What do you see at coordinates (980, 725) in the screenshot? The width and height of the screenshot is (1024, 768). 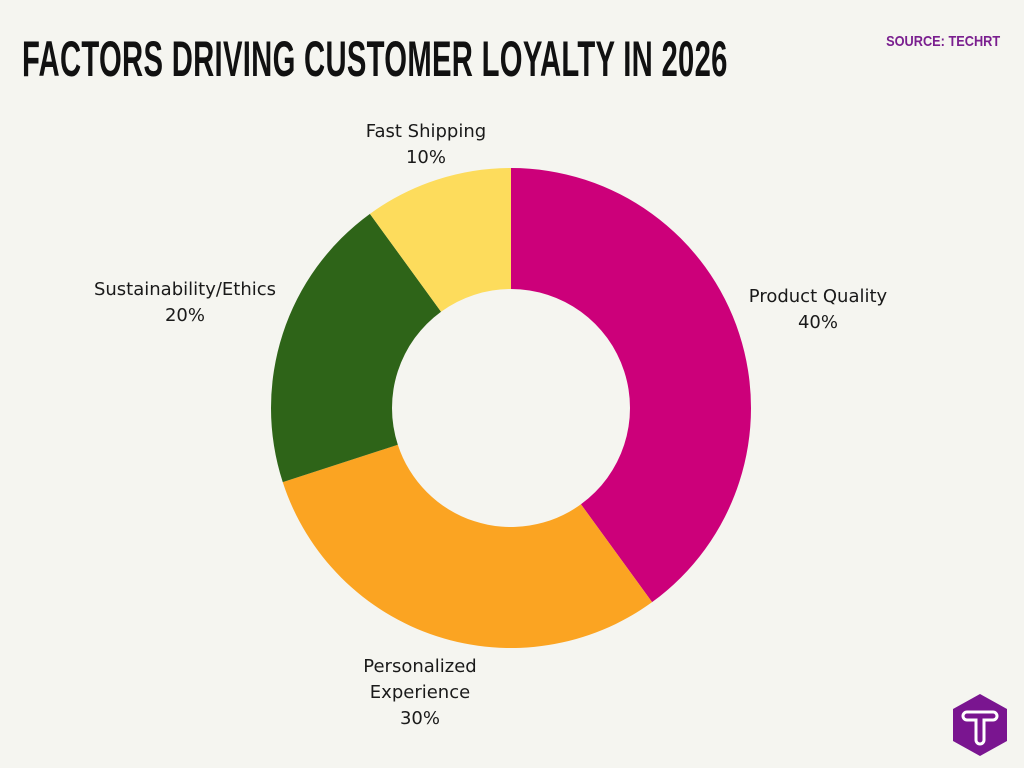 I see `techrt-logo` at bounding box center [980, 725].